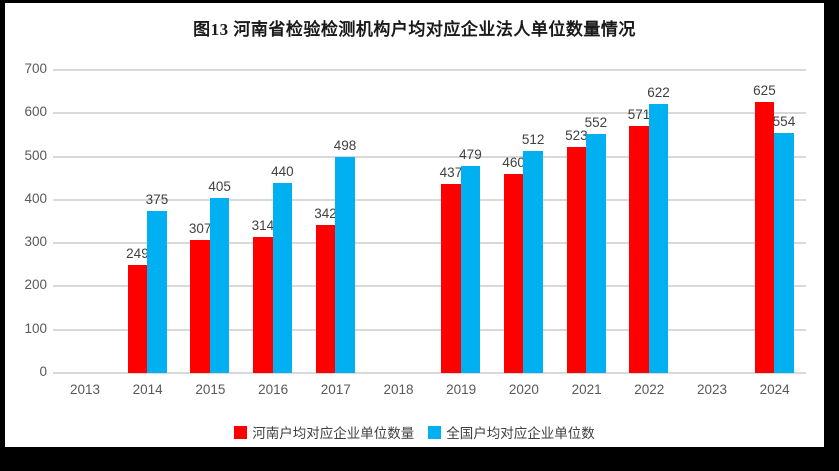 This screenshot has height=471, width=839. What do you see at coordinates (147, 389) in the screenshot?
I see `x-axis-tick-label: 2014` at bounding box center [147, 389].